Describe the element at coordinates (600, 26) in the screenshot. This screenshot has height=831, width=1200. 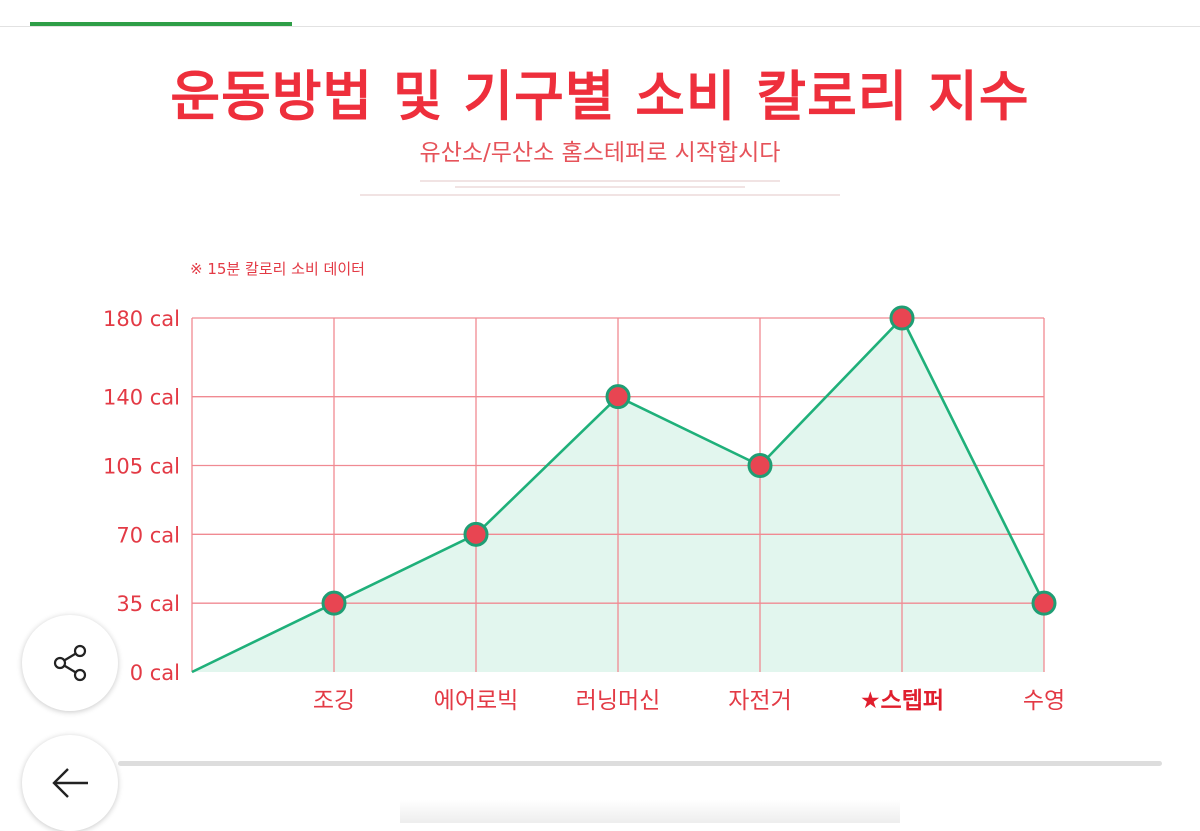
I see `top-divider` at that location.